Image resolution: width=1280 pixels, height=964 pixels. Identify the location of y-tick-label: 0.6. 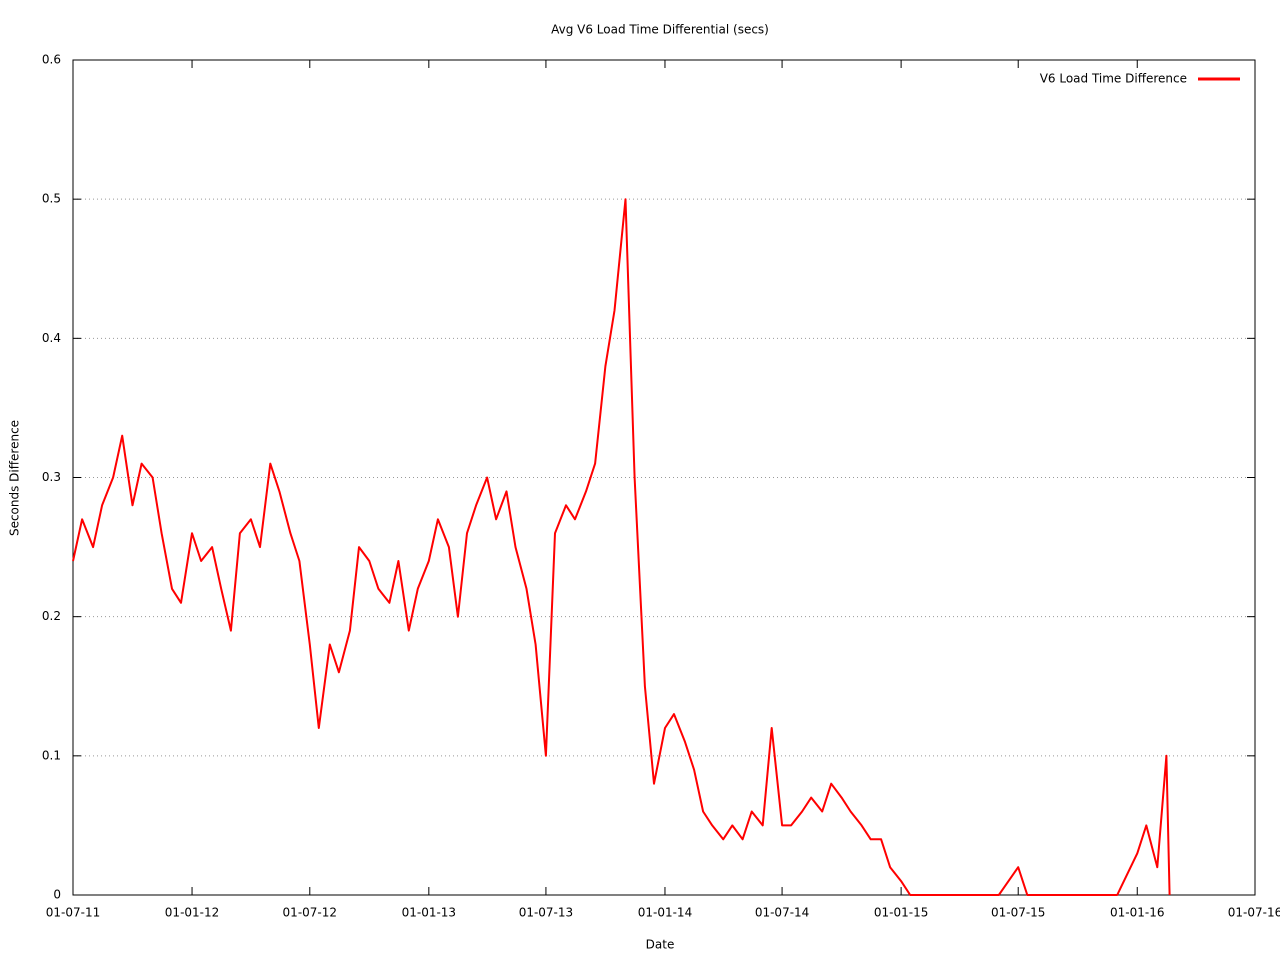
(51, 60).